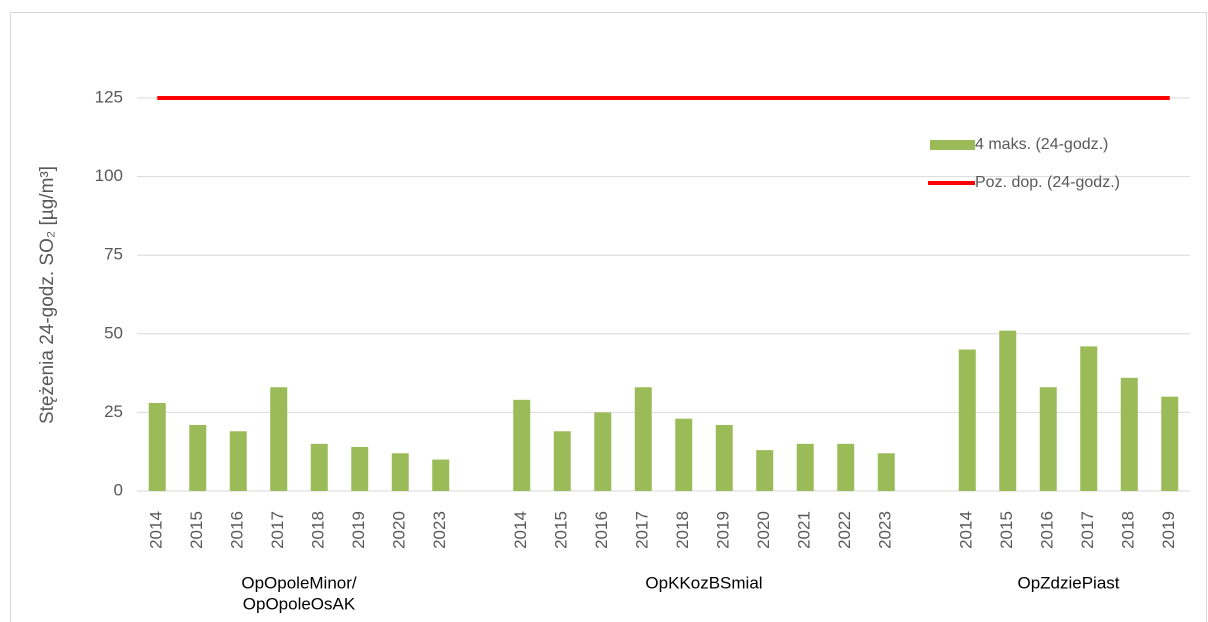 The width and height of the screenshot is (1208, 622). Describe the element at coordinates (703, 582) in the screenshot. I see `group-label: OpKKozBSmial` at that location.